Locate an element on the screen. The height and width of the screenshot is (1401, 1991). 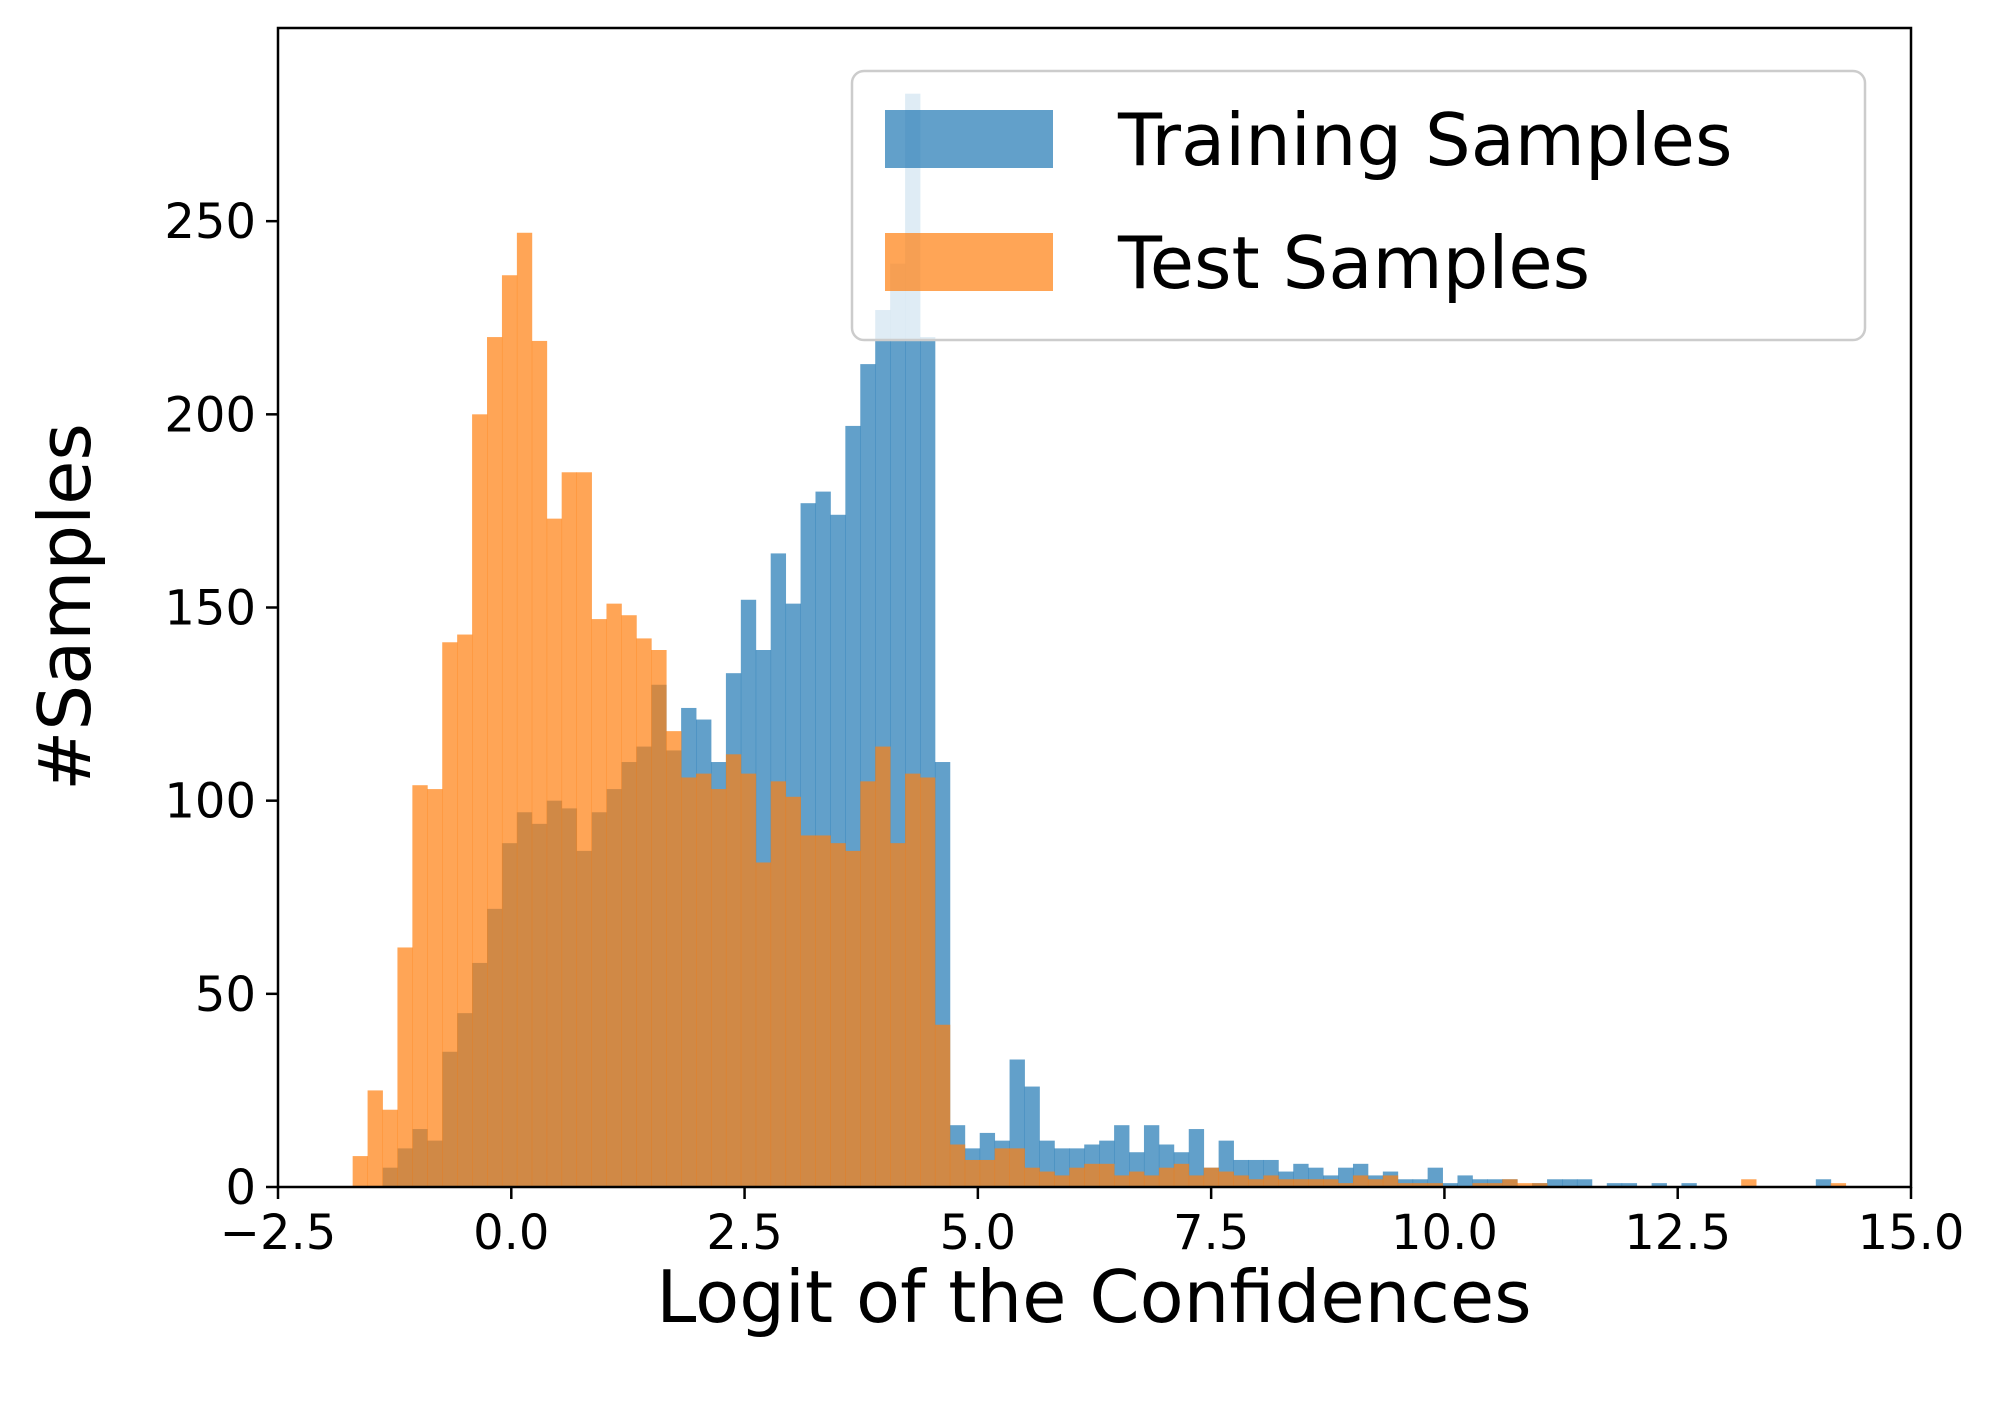
legend-label-test: Test Samples is located at coordinates (1353, 263).